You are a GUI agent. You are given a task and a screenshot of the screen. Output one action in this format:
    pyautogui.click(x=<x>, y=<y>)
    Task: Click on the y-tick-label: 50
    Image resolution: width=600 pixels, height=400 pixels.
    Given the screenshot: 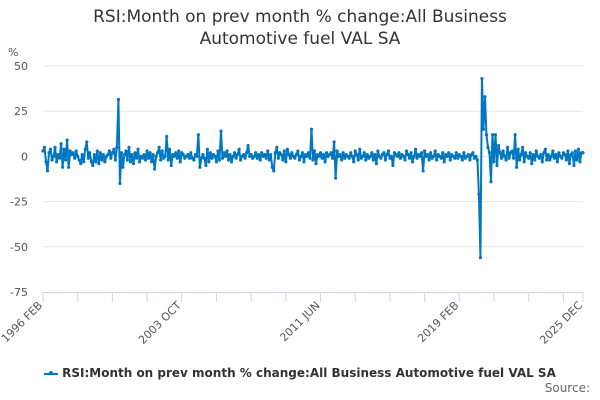 What is the action you would take?
    pyautogui.click(x=21, y=66)
    